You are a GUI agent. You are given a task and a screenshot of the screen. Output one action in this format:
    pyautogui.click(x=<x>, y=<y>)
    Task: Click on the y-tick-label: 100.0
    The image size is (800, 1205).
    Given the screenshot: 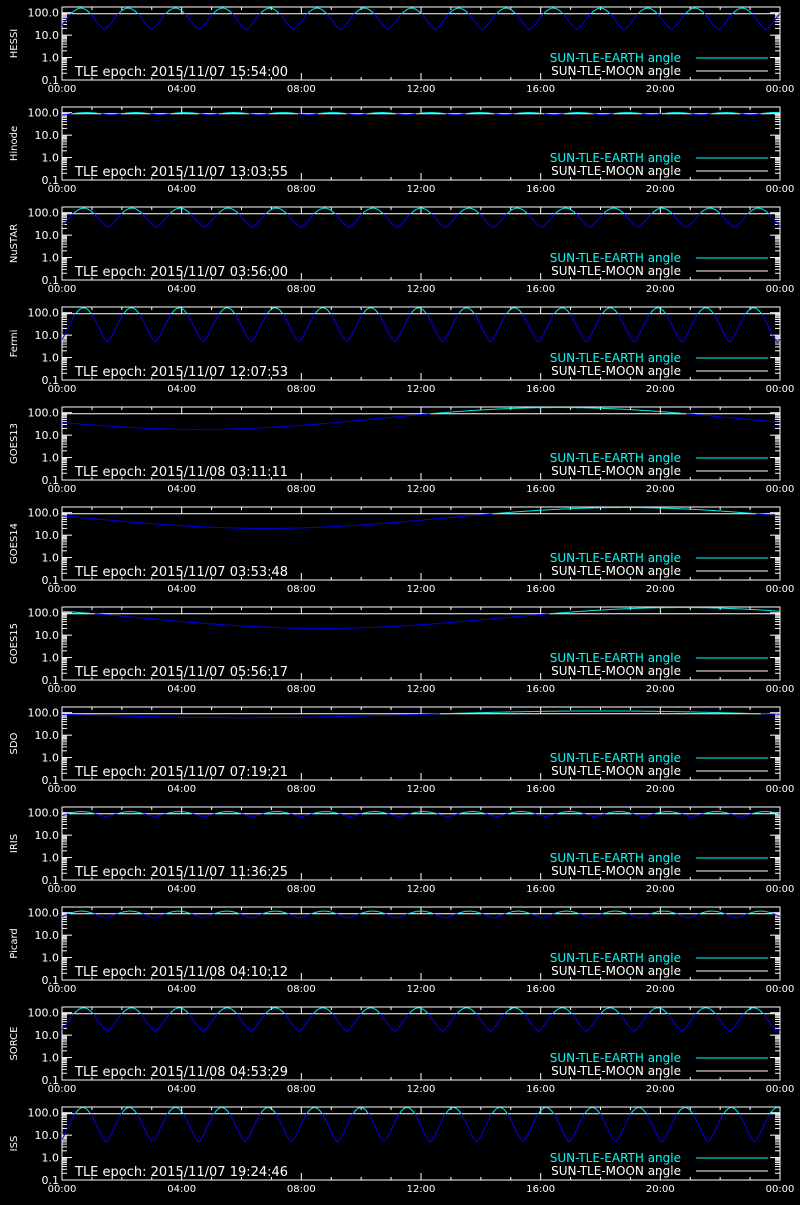 What is the action you would take?
    pyautogui.click(x=44, y=413)
    